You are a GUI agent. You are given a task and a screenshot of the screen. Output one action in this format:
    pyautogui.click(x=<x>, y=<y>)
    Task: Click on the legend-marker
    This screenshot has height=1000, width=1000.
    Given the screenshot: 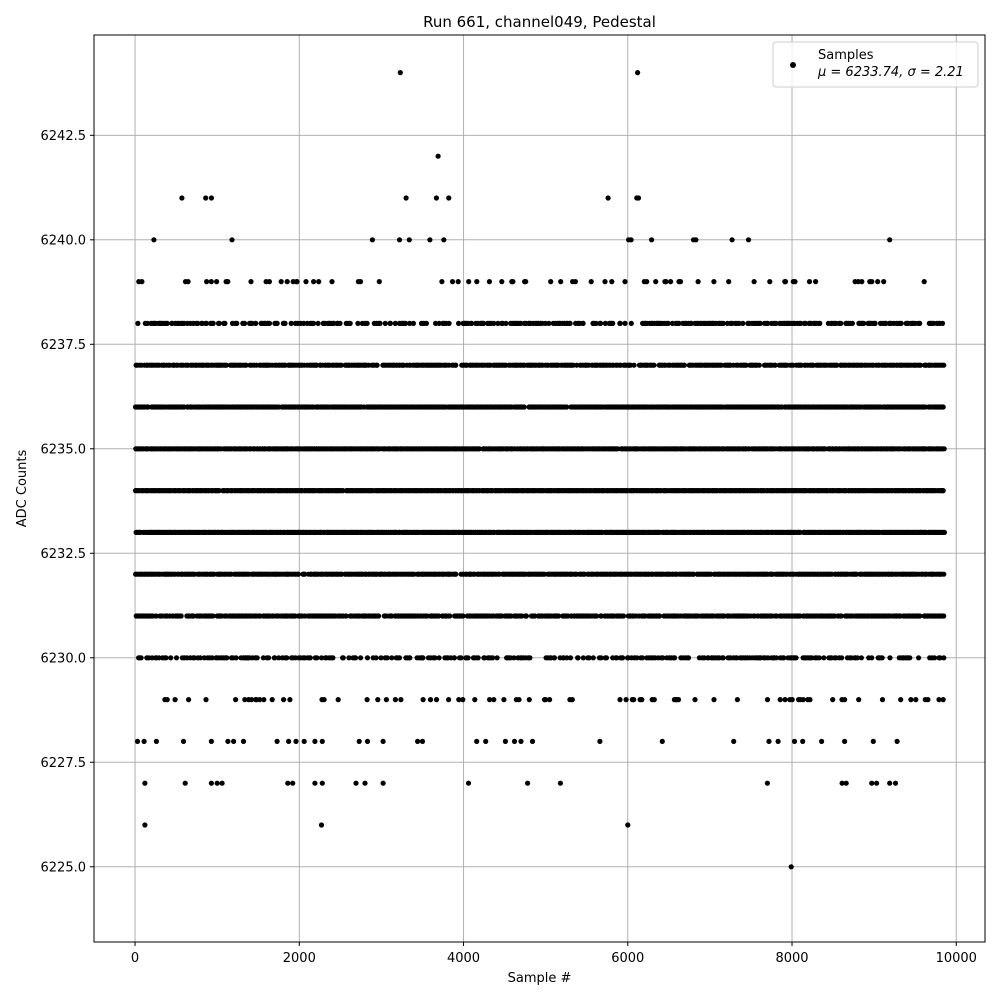 What is the action you would take?
    pyautogui.click(x=793, y=65)
    